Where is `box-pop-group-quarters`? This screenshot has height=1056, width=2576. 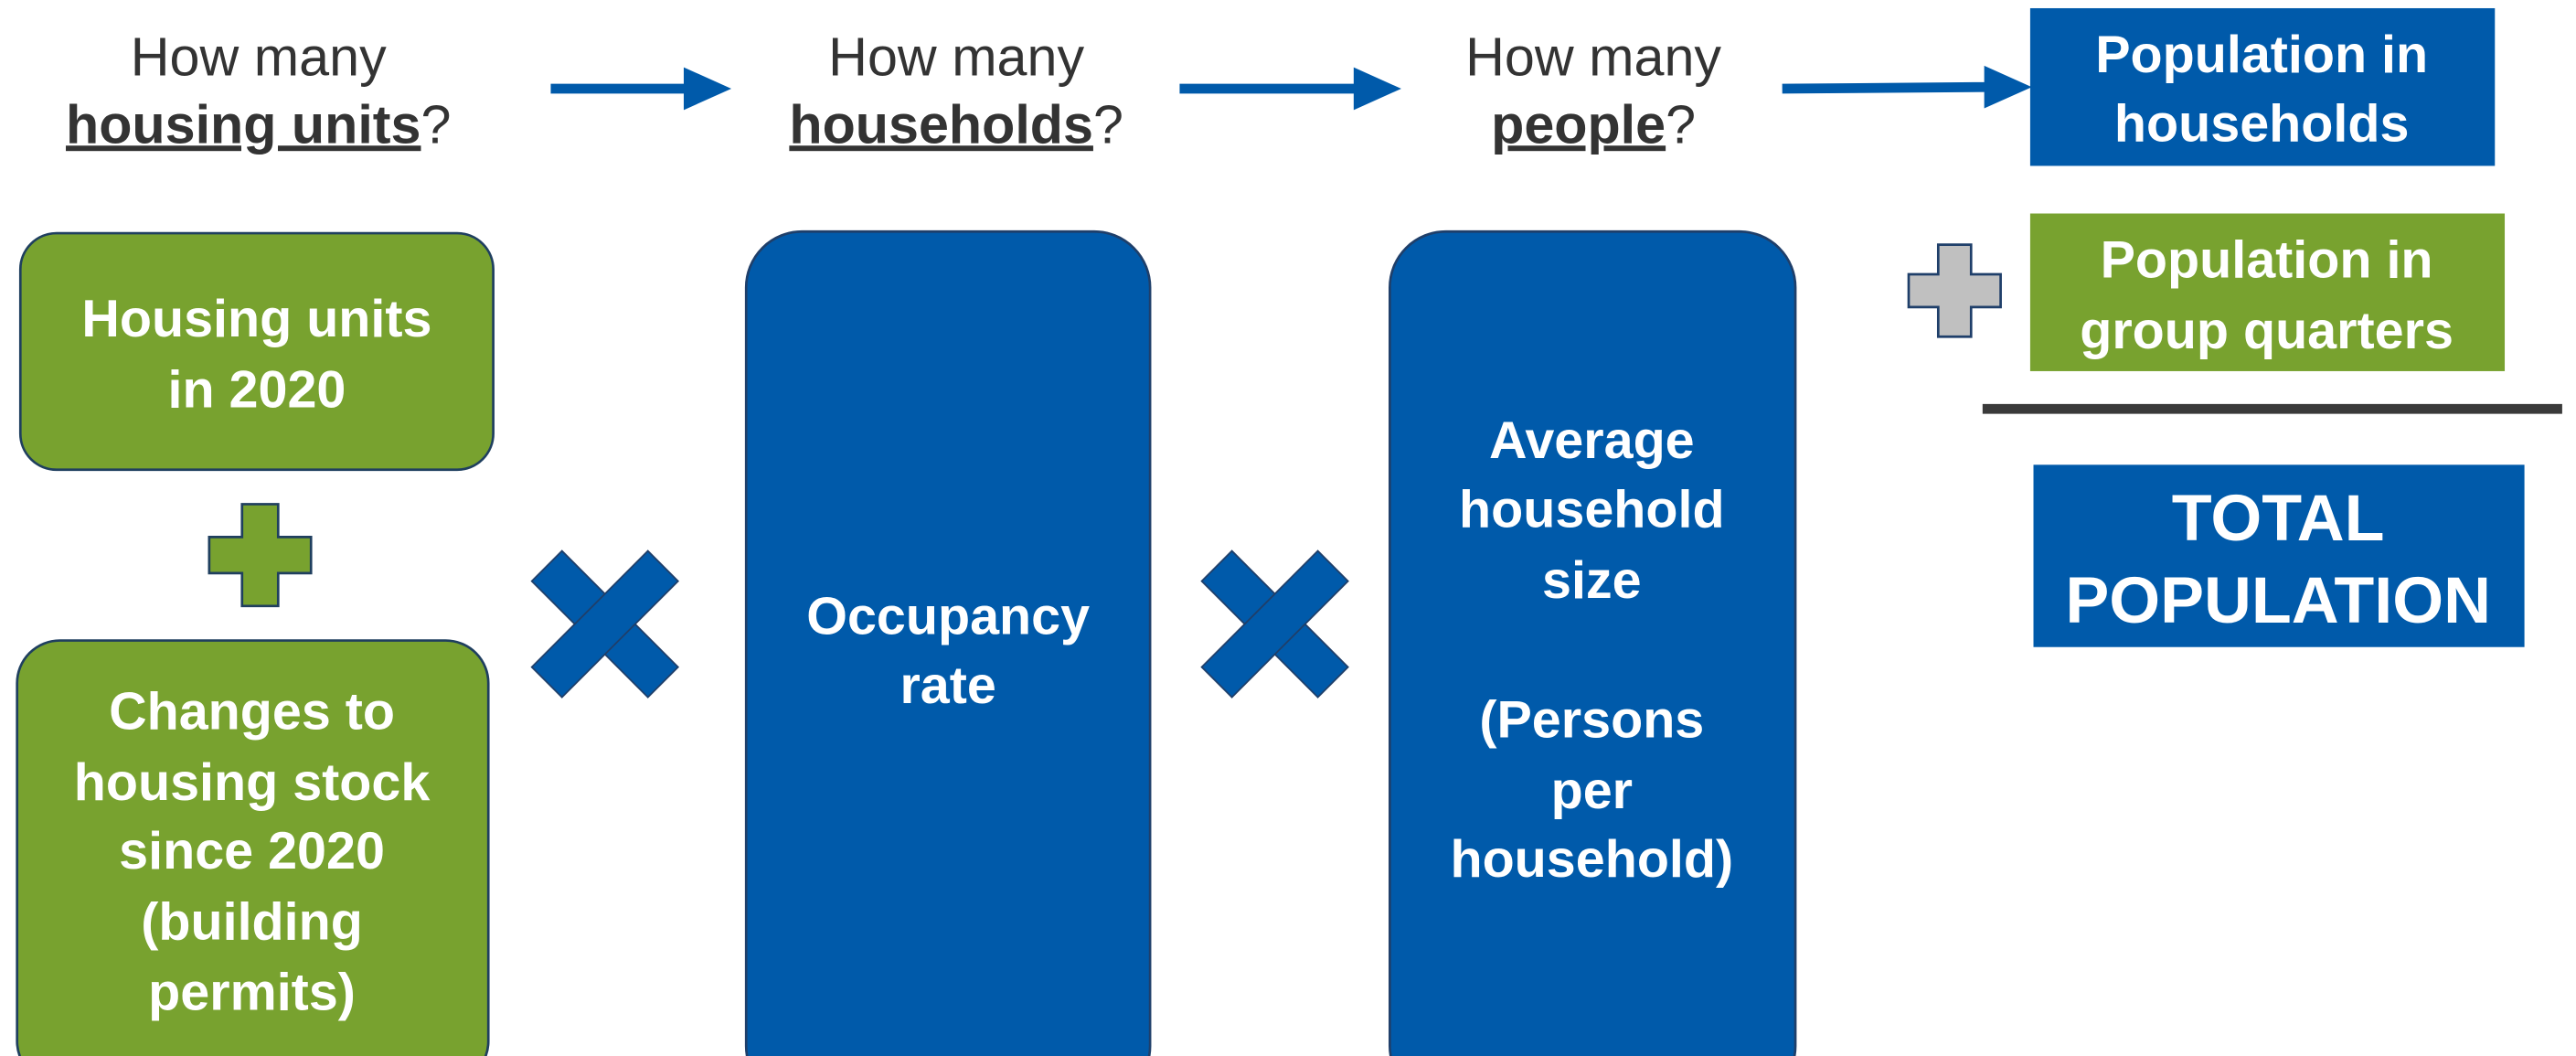
box-pop-group-quarters is located at coordinates (2267, 292).